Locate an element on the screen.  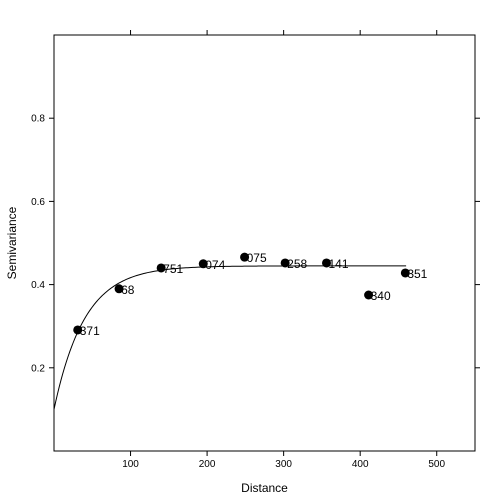
x-tick-label: 300 is located at coordinates (283, 464).